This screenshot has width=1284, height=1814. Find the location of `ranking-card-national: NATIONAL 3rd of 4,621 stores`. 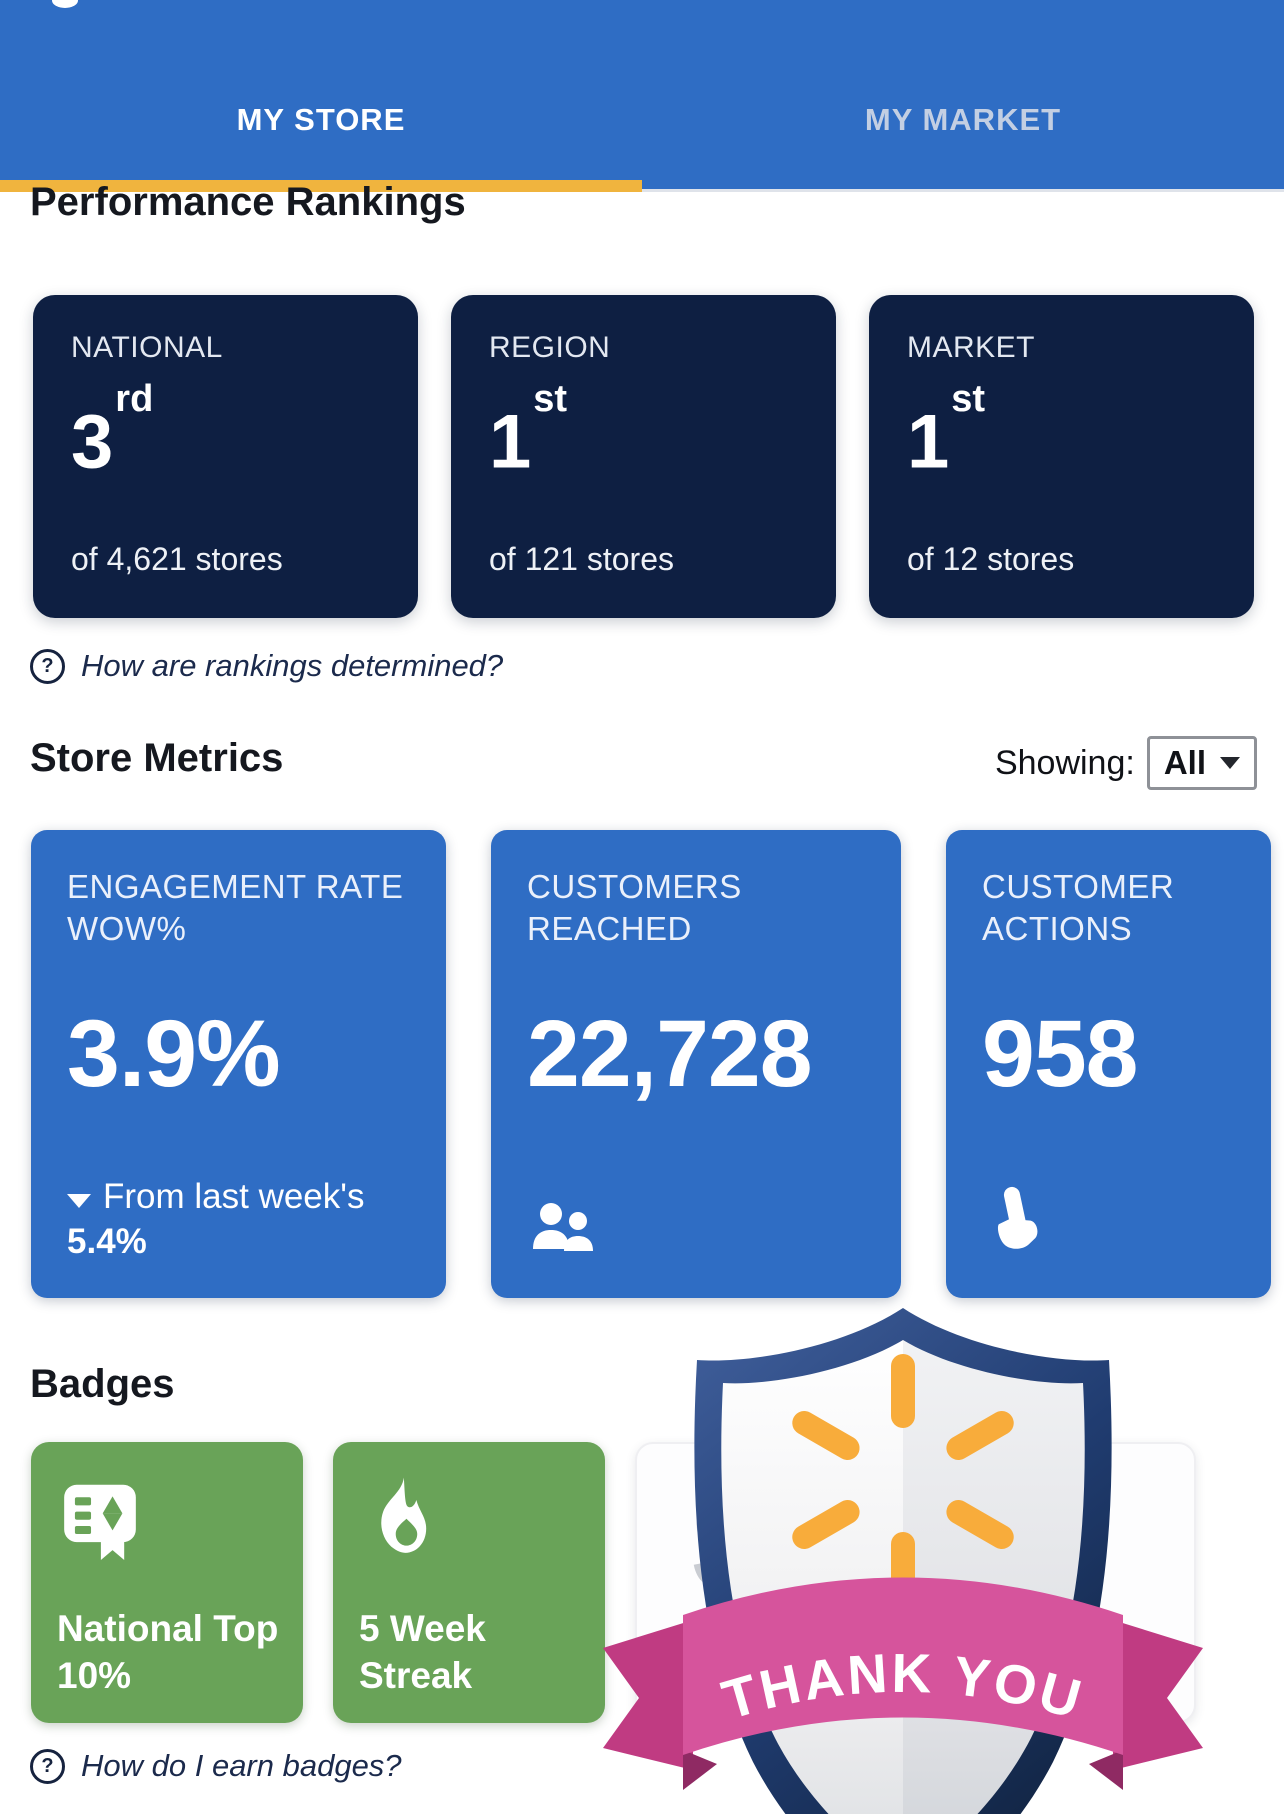

ranking-card-national: NATIONAL 3rd of 4,621 stores is located at coordinates (225, 456).